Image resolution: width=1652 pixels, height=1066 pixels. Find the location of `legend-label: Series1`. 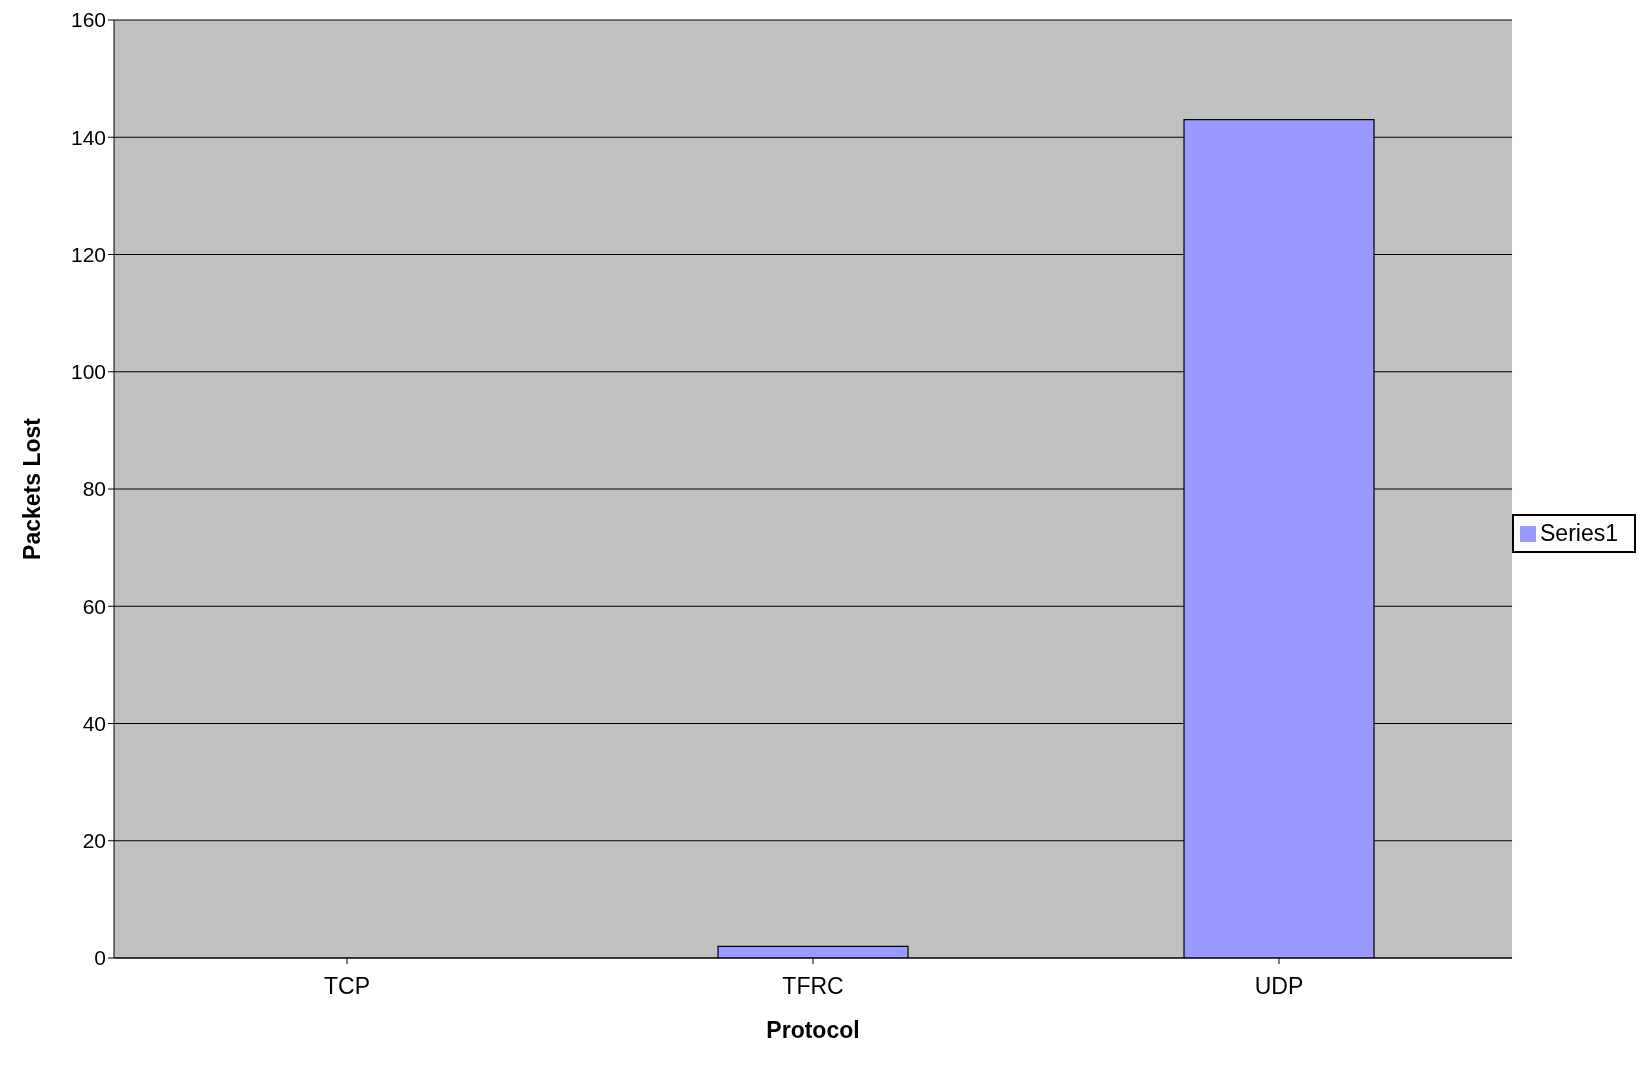

legend-label: Series1 is located at coordinates (1579, 532).